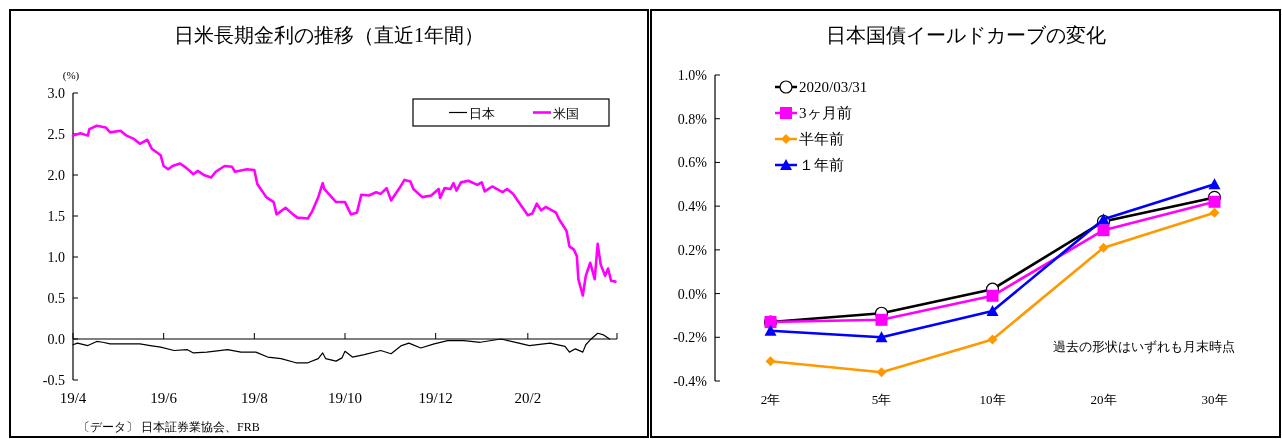  Describe the element at coordinates (56, 216) in the screenshot. I see `y-tick-label: 1.5` at that location.